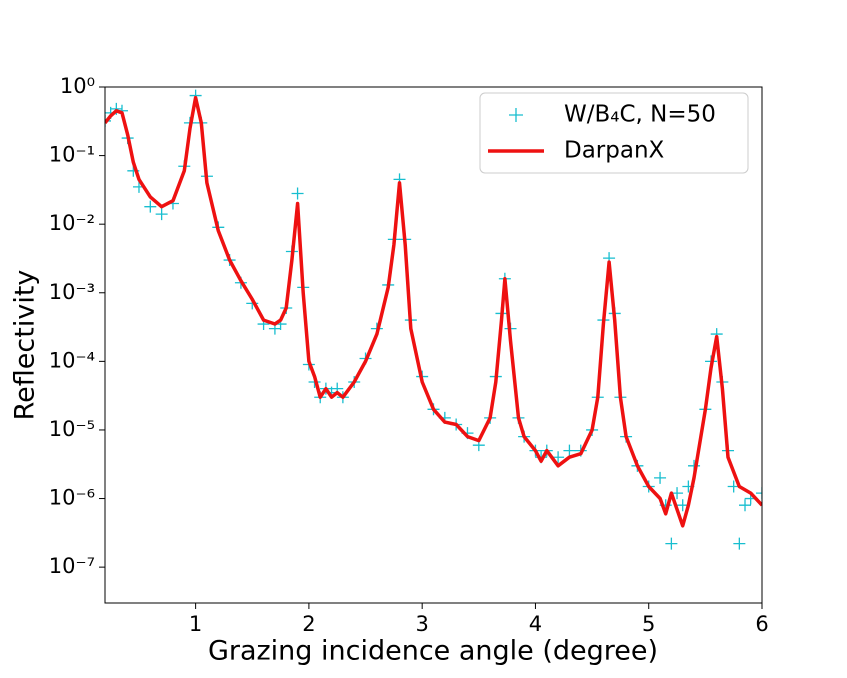 The image size is (847, 678). Describe the element at coordinates (516, 115) in the screenshot. I see `legend-symbol` at that location.